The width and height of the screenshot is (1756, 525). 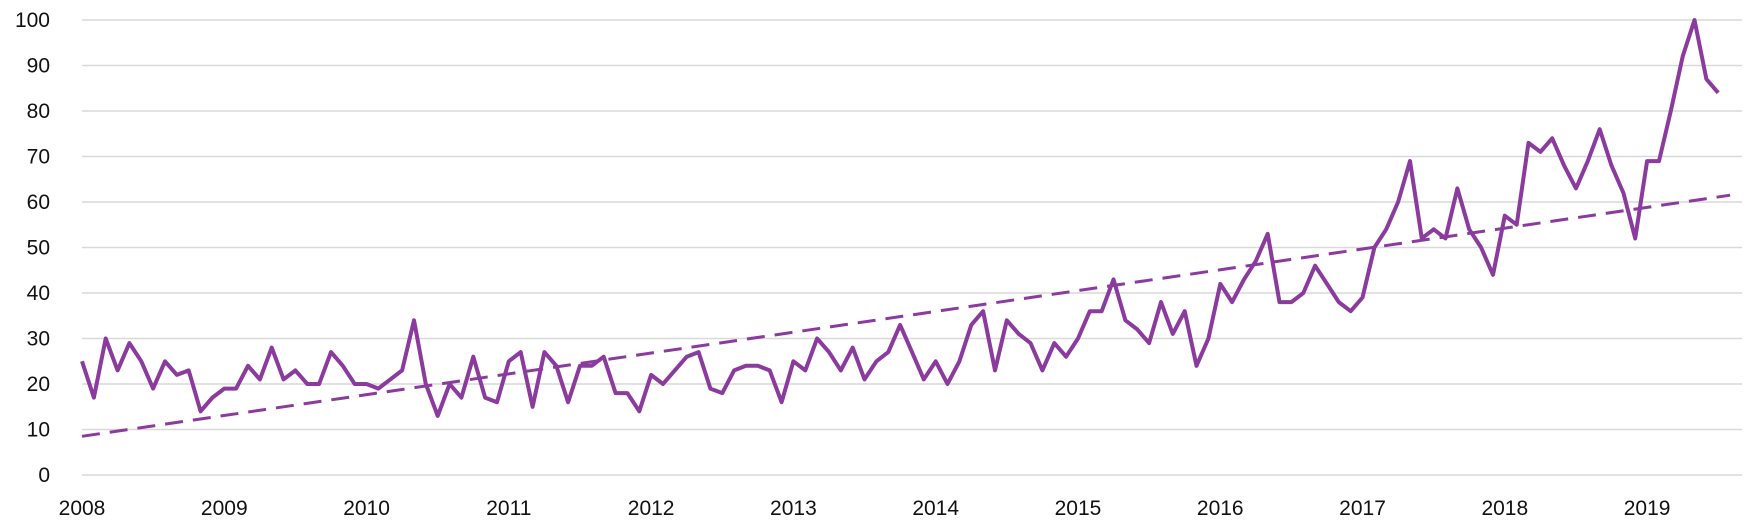 I want to click on x-tick-label: 2011, so click(x=508, y=508).